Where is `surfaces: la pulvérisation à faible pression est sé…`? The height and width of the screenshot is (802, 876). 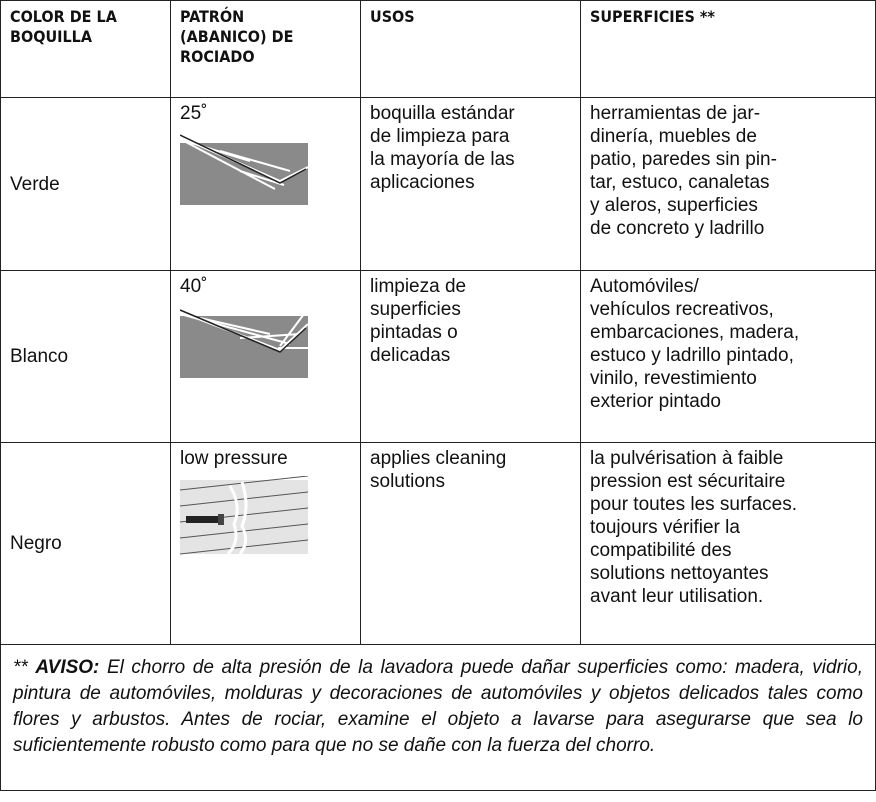
surfaces: la pulvérisation à faible pression est sé… is located at coordinates (728, 543).